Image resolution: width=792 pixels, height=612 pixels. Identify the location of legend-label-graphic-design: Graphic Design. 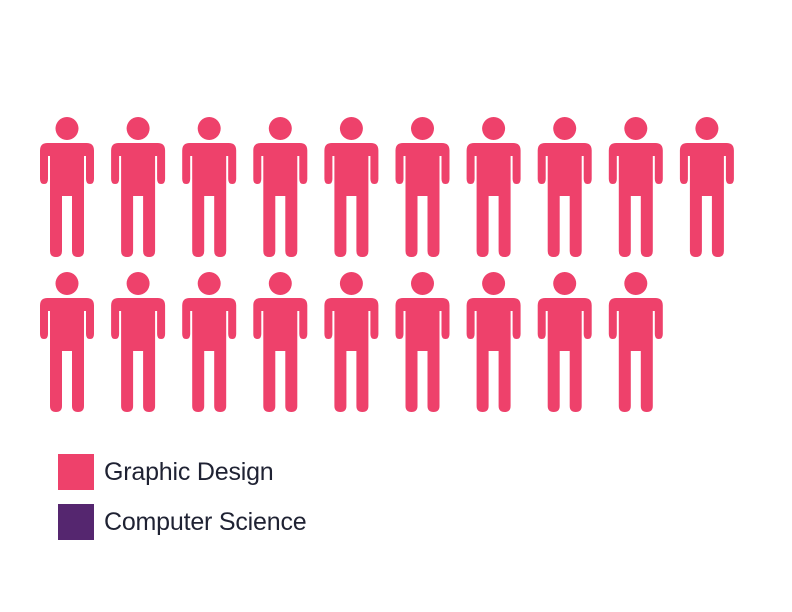
(189, 471).